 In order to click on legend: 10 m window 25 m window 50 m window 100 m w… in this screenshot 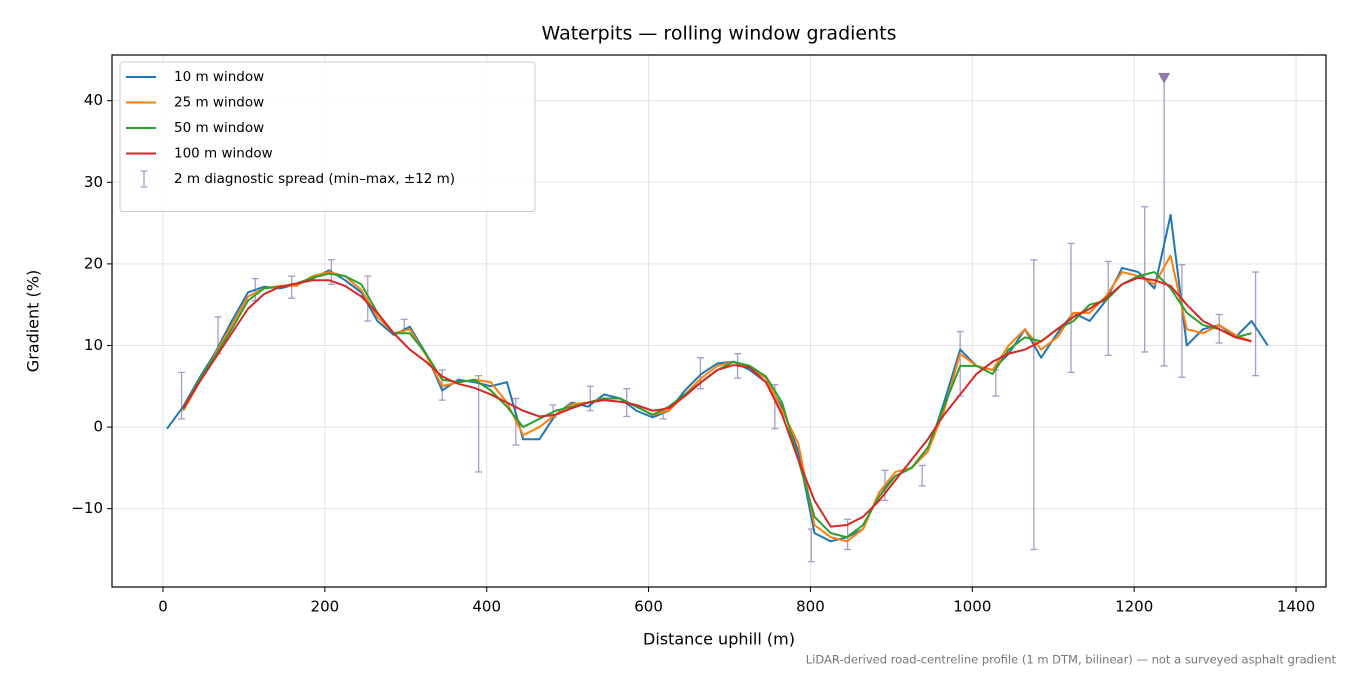, I will do `click(327, 136)`.